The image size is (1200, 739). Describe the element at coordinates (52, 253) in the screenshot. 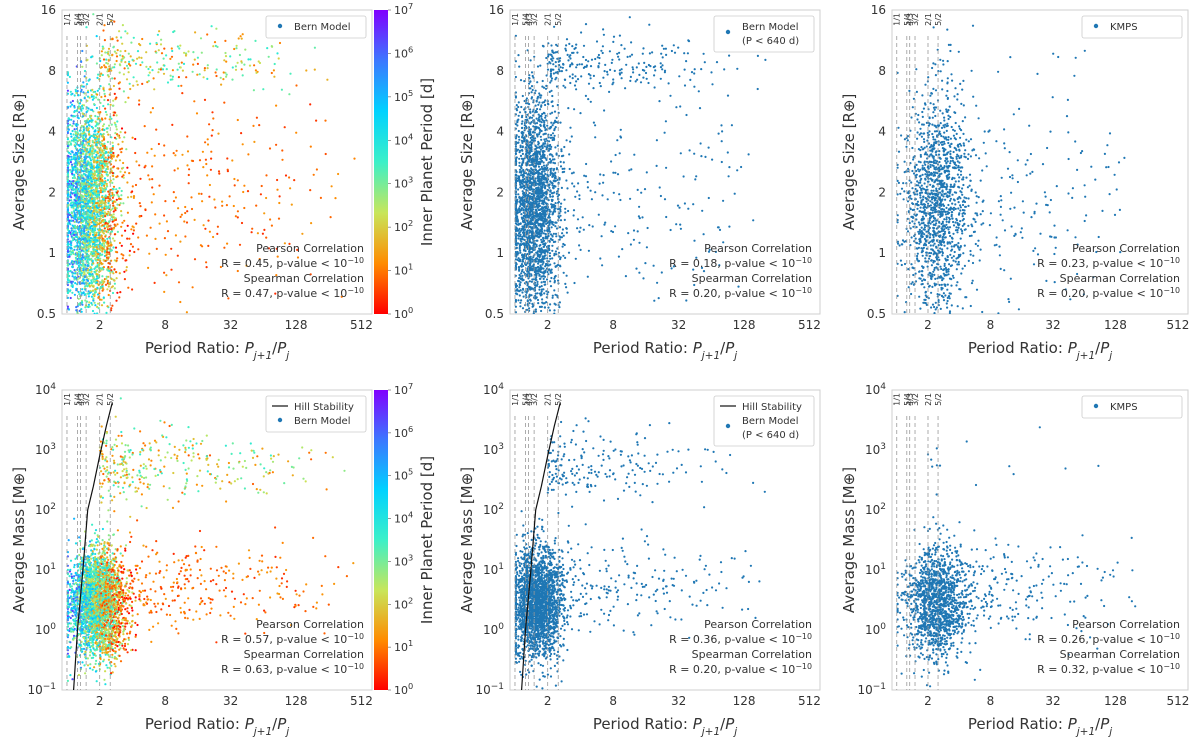

I see `y-tick-label: 1` at that location.